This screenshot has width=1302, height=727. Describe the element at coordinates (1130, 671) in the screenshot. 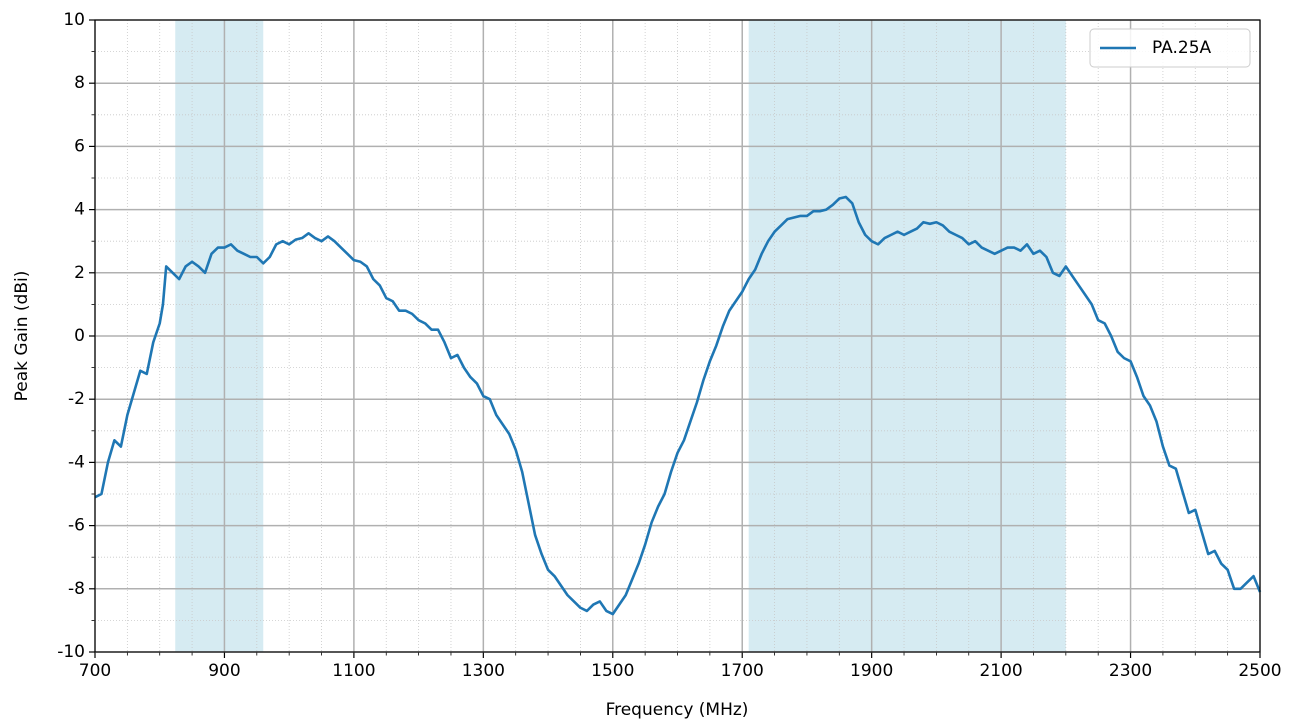

I see `x-tick-label: 2300` at that location.